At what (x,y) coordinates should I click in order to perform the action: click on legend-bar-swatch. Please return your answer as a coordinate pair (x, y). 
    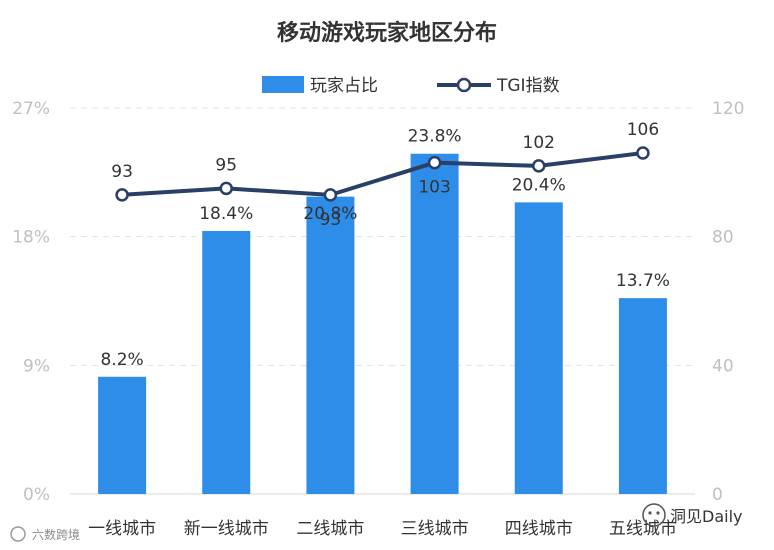
    Looking at the image, I should click on (283, 84).